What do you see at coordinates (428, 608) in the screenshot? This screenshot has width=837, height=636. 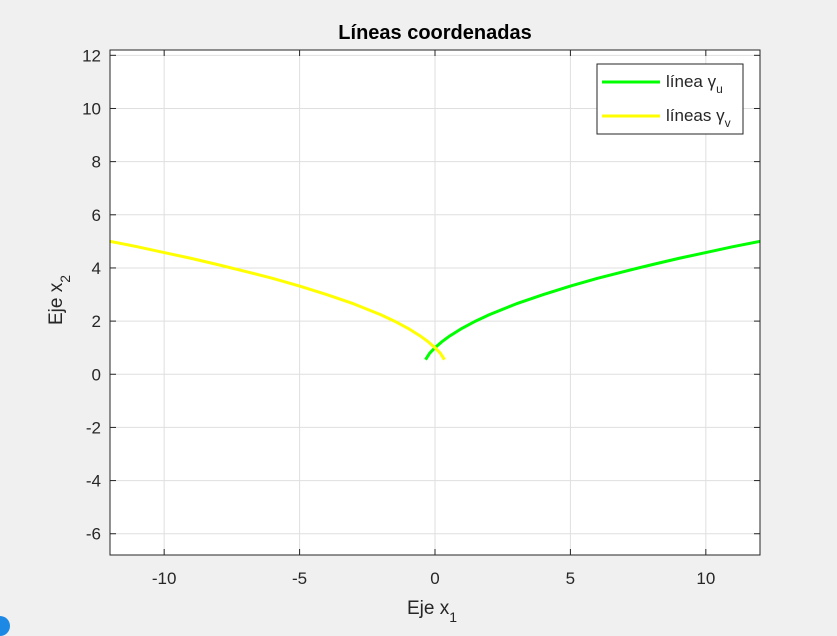 I see `x-axis-label-base: Eje x` at bounding box center [428, 608].